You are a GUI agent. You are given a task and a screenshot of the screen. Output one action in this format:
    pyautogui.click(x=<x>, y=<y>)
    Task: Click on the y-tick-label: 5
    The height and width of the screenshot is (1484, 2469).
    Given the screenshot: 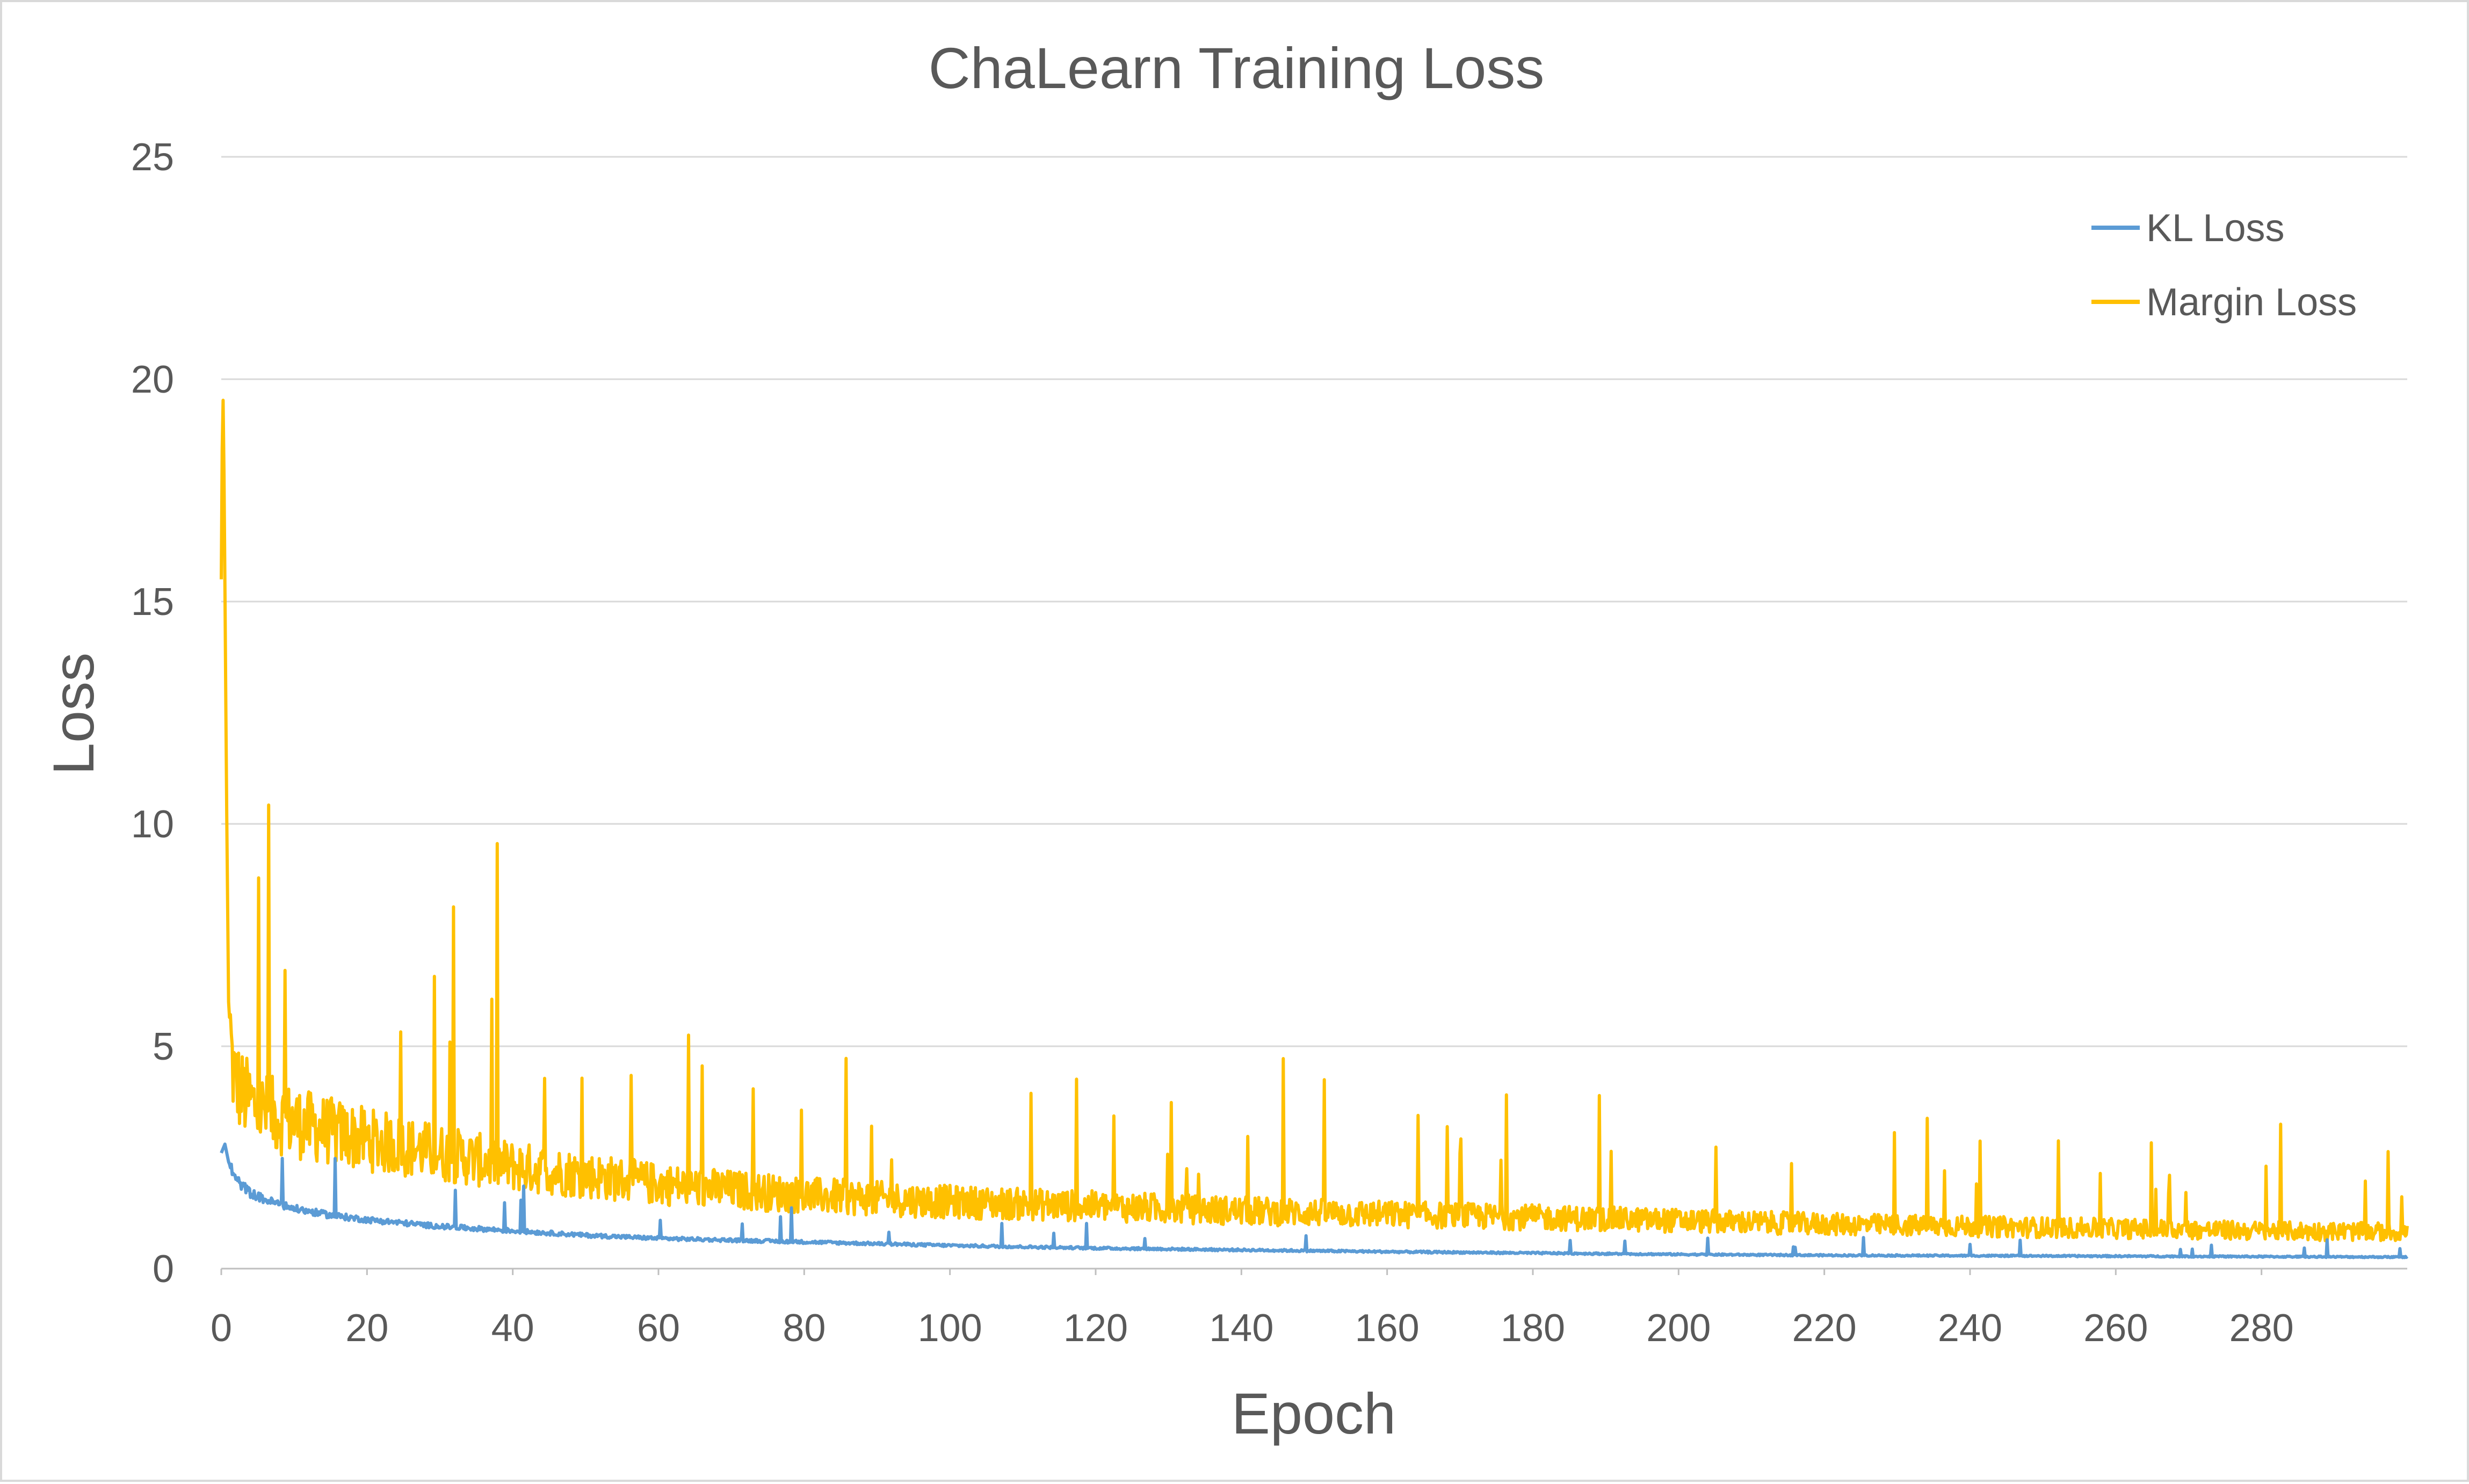 What is the action you would take?
    pyautogui.click(x=163, y=1046)
    